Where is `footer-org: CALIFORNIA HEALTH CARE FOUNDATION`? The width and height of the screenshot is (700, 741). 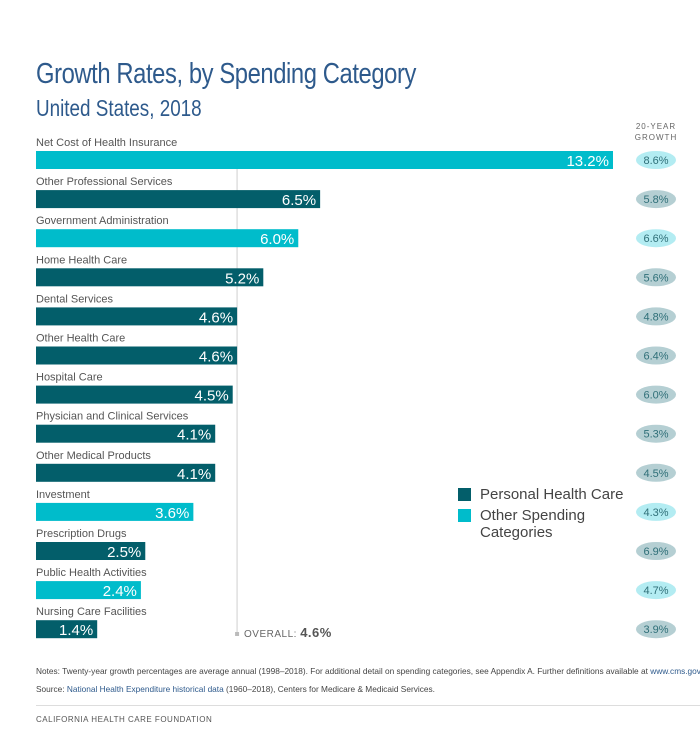 footer-org: CALIFORNIA HEALTH CARE FOUNDATION is located at coordinates (124, 719).